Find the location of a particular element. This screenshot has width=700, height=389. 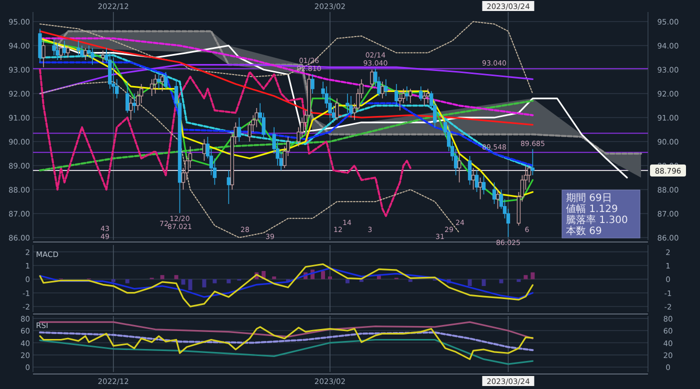

annotation: 期間 69日 is located at coordinates (589, 198).